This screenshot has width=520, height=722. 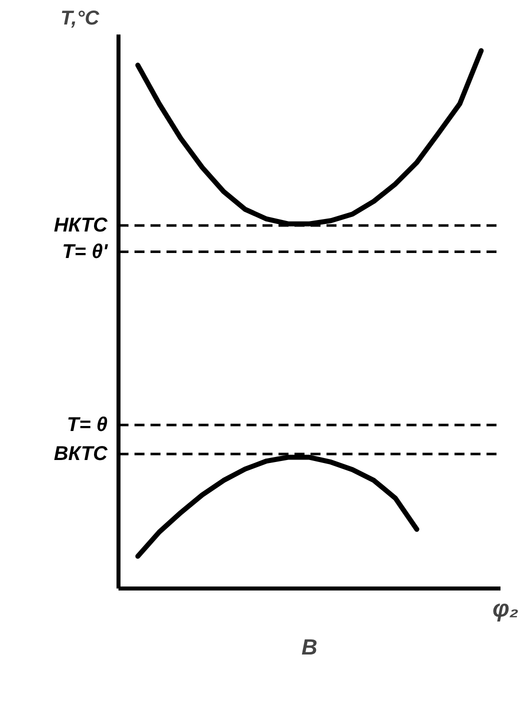 I want to click on text: В, so click(x=310, y=647).